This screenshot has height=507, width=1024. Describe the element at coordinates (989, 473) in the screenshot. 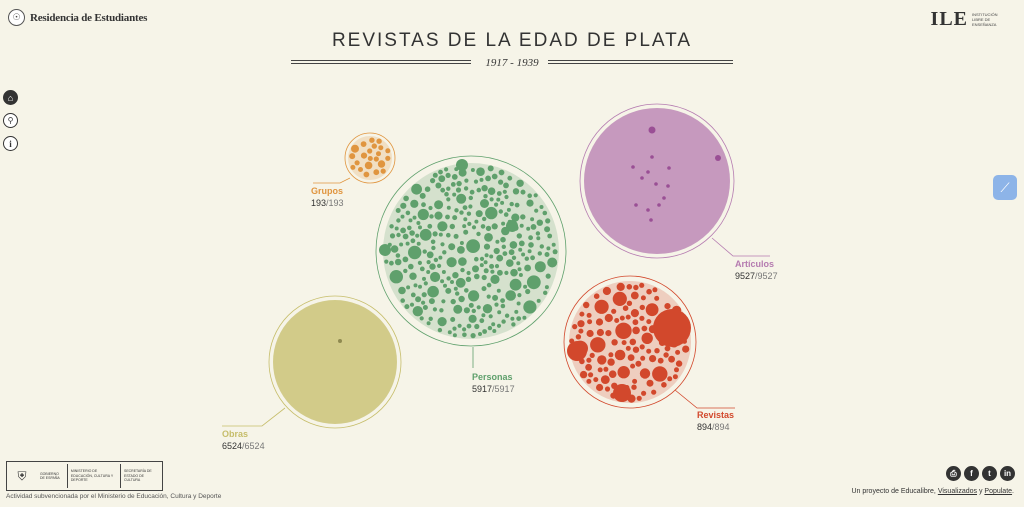

I see `twitter-button: t` at that location.